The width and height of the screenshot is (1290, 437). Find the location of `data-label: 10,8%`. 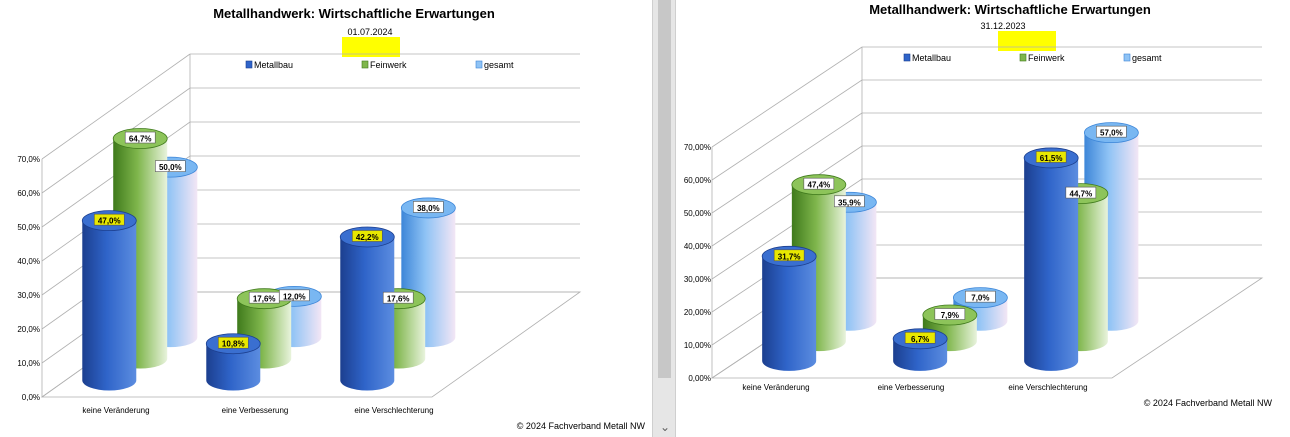

data-label: 10,8% is located at coordinates (233, 344).